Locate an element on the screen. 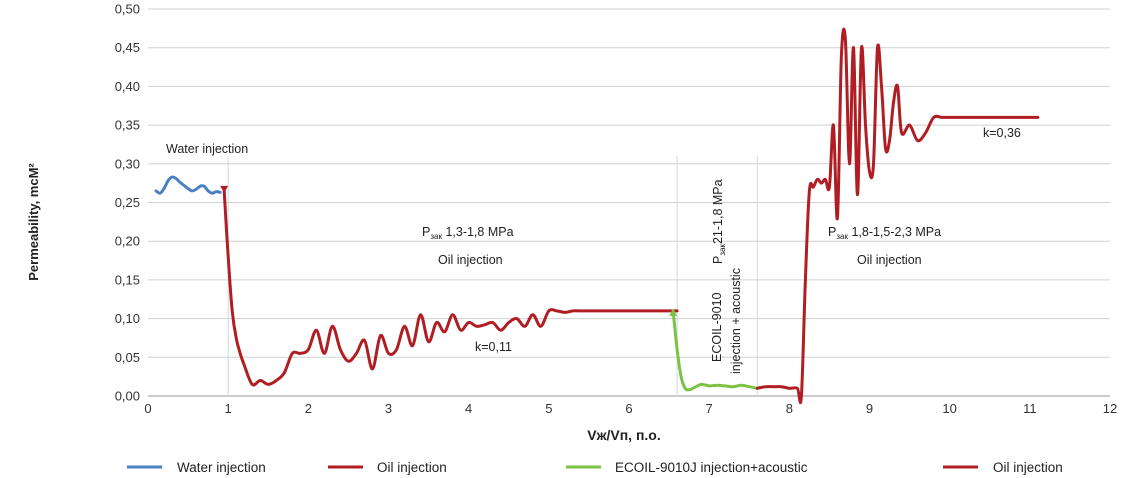 The image size is (1129, 478). y-tick-label: 0,40 is located at coordinates (127, 86).